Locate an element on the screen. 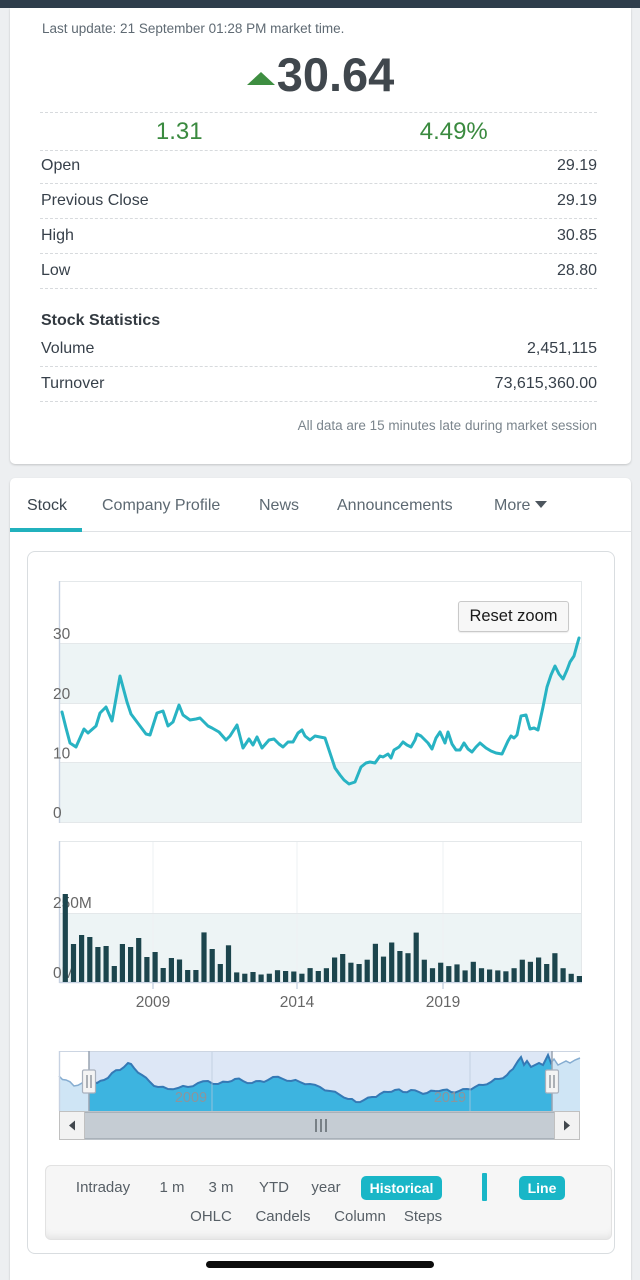  svg-text: 2014 is located at coordinates (297, 1002).